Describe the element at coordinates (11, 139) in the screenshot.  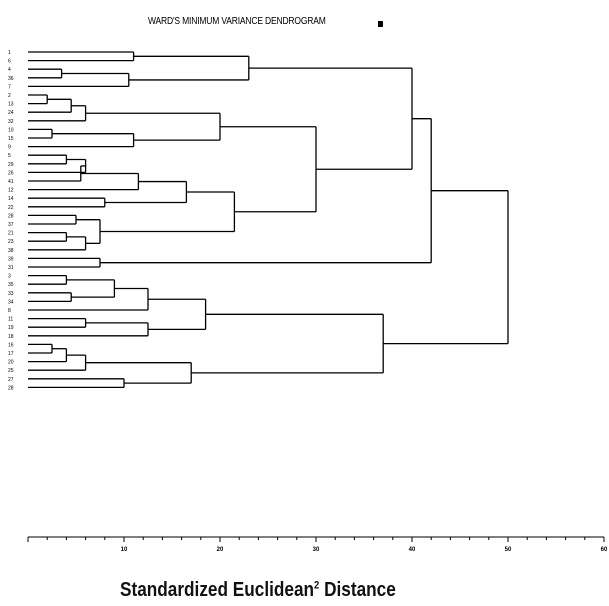
I see `leaf-label: 15` at that location.